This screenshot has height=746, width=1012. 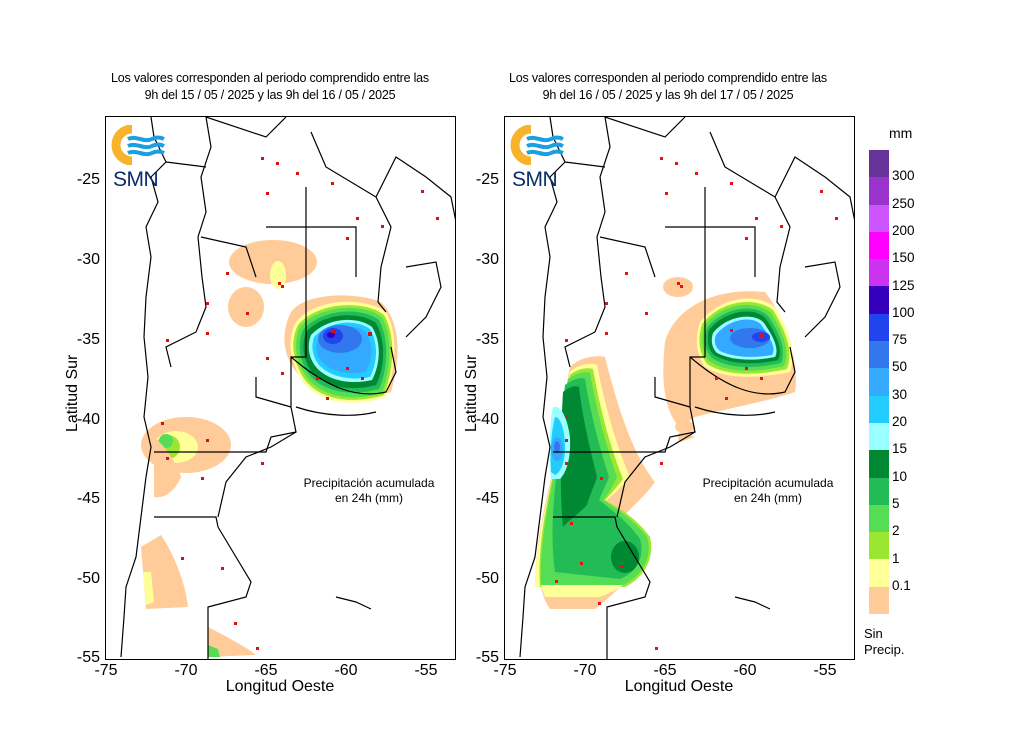 I want to click on no-precip-line2: Precip., so click(x=884, y=649).